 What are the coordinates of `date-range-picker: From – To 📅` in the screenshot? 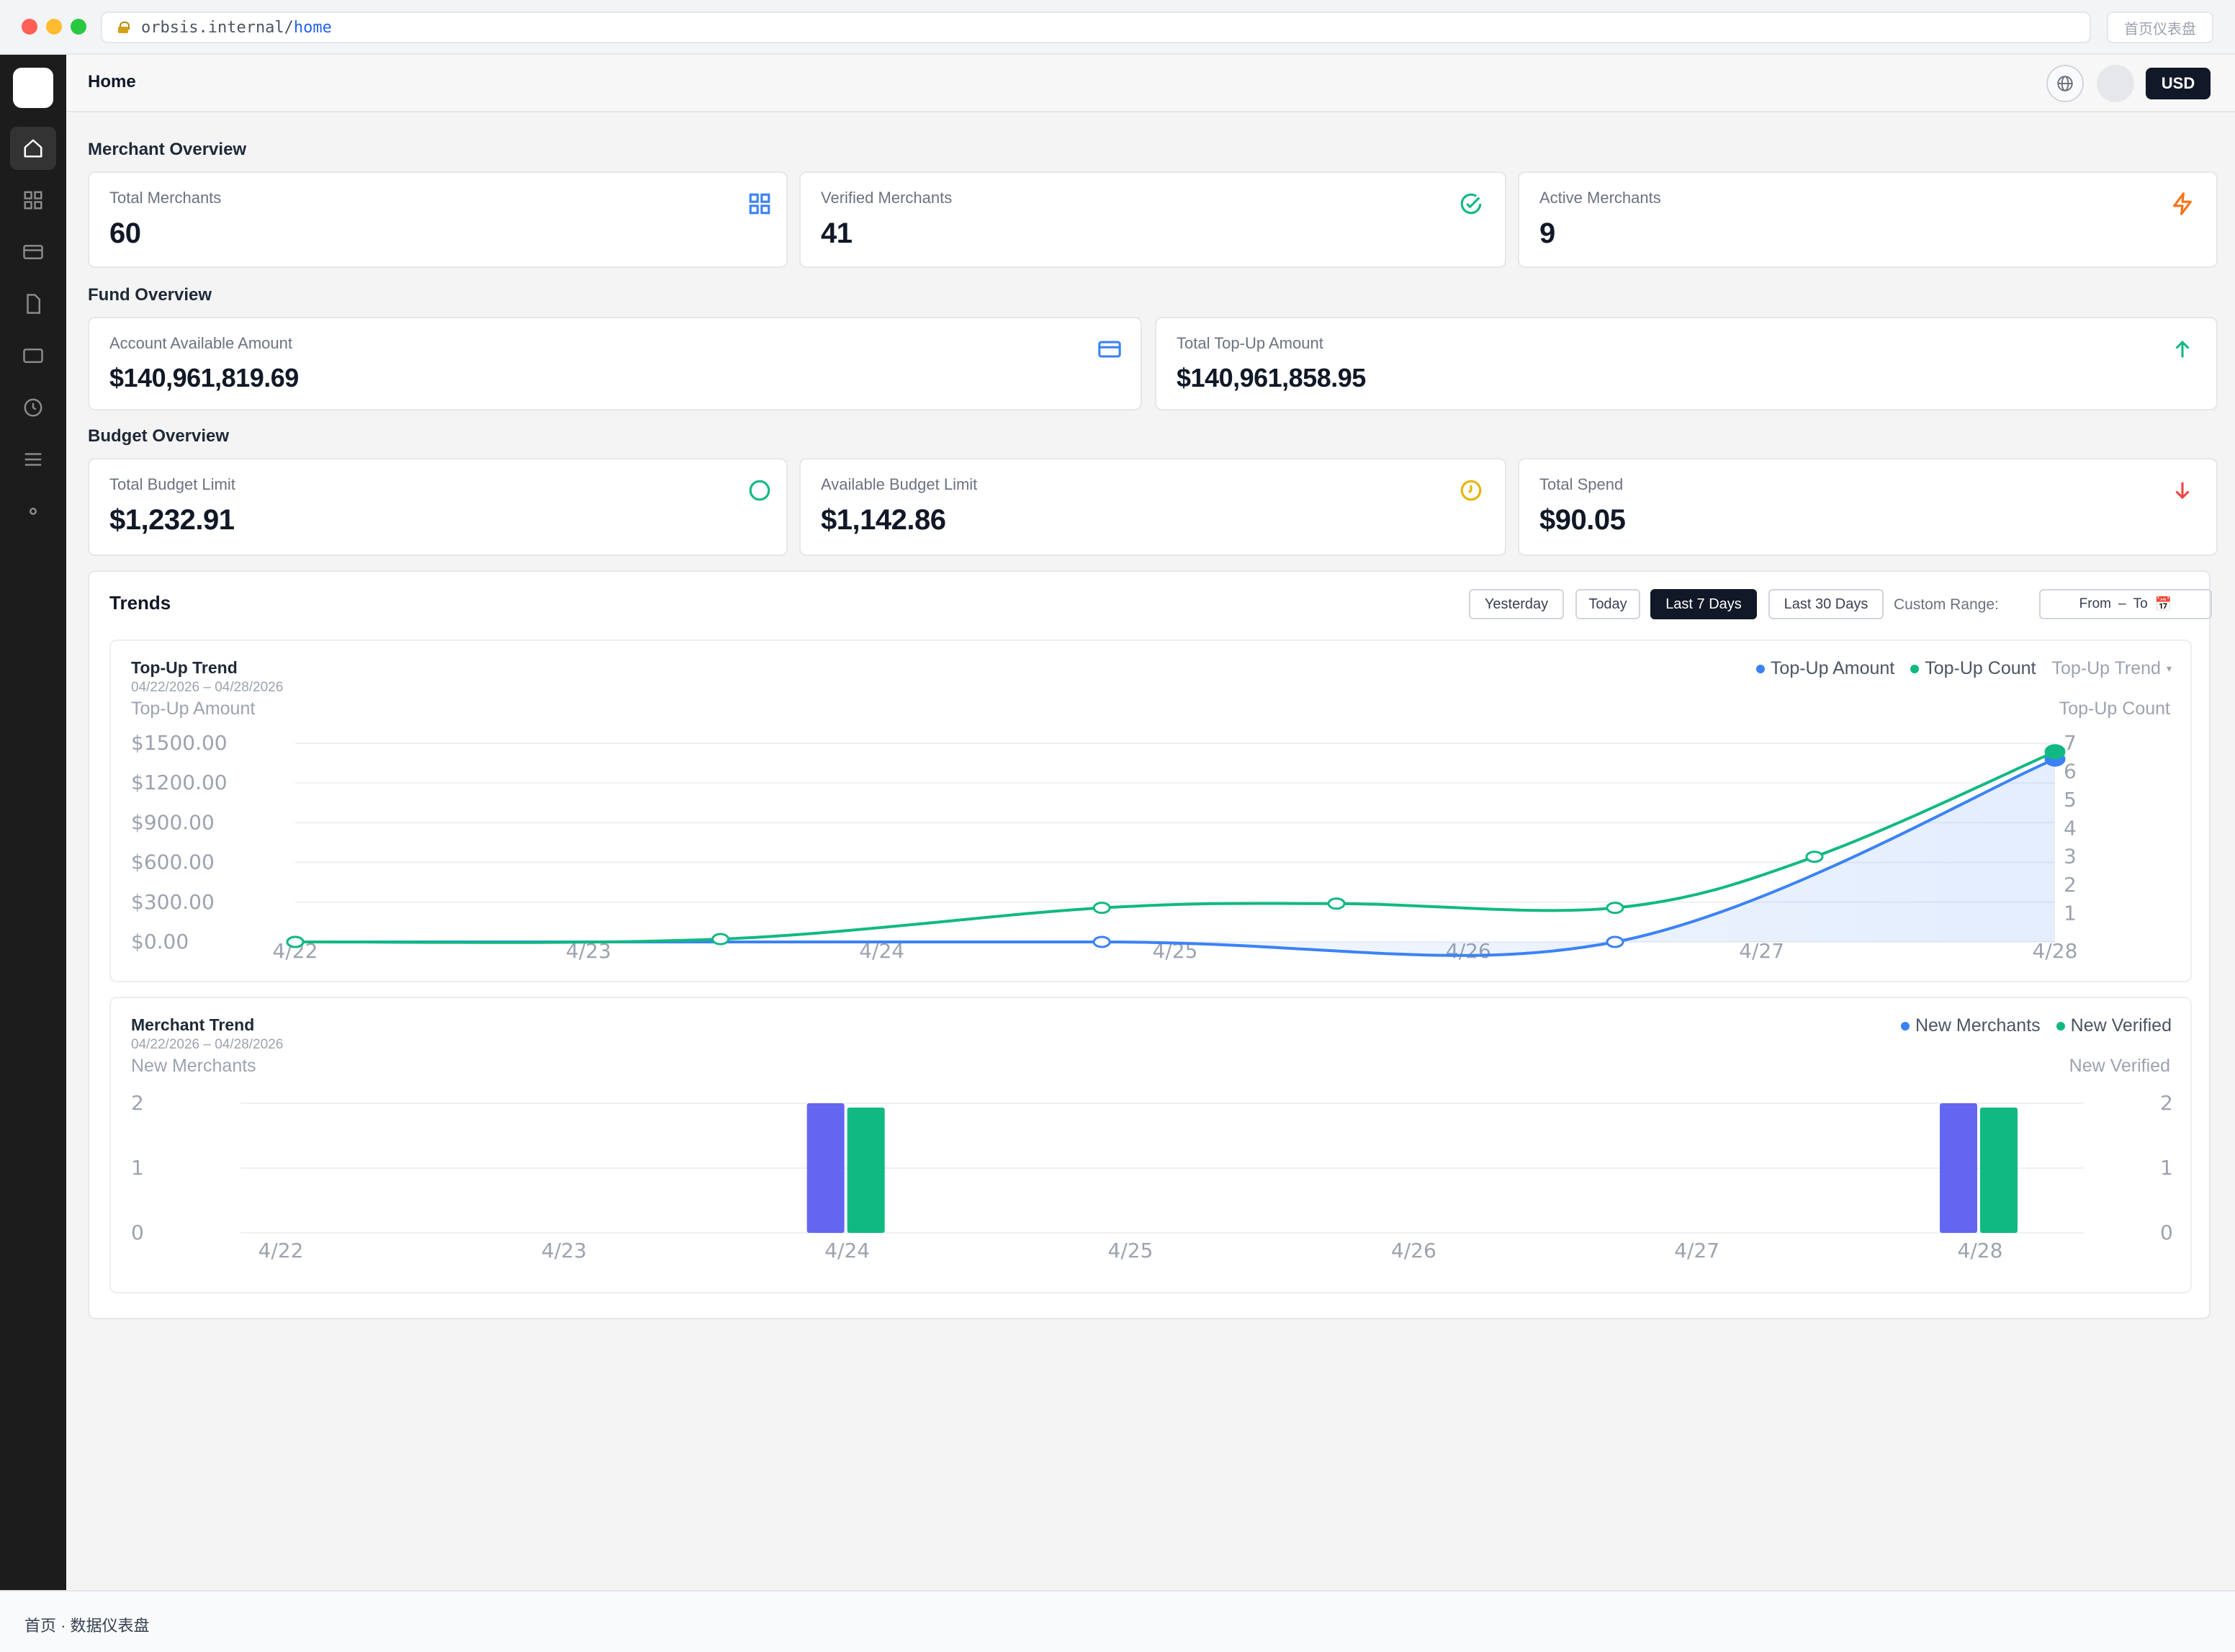 It's located at (2125, 604).